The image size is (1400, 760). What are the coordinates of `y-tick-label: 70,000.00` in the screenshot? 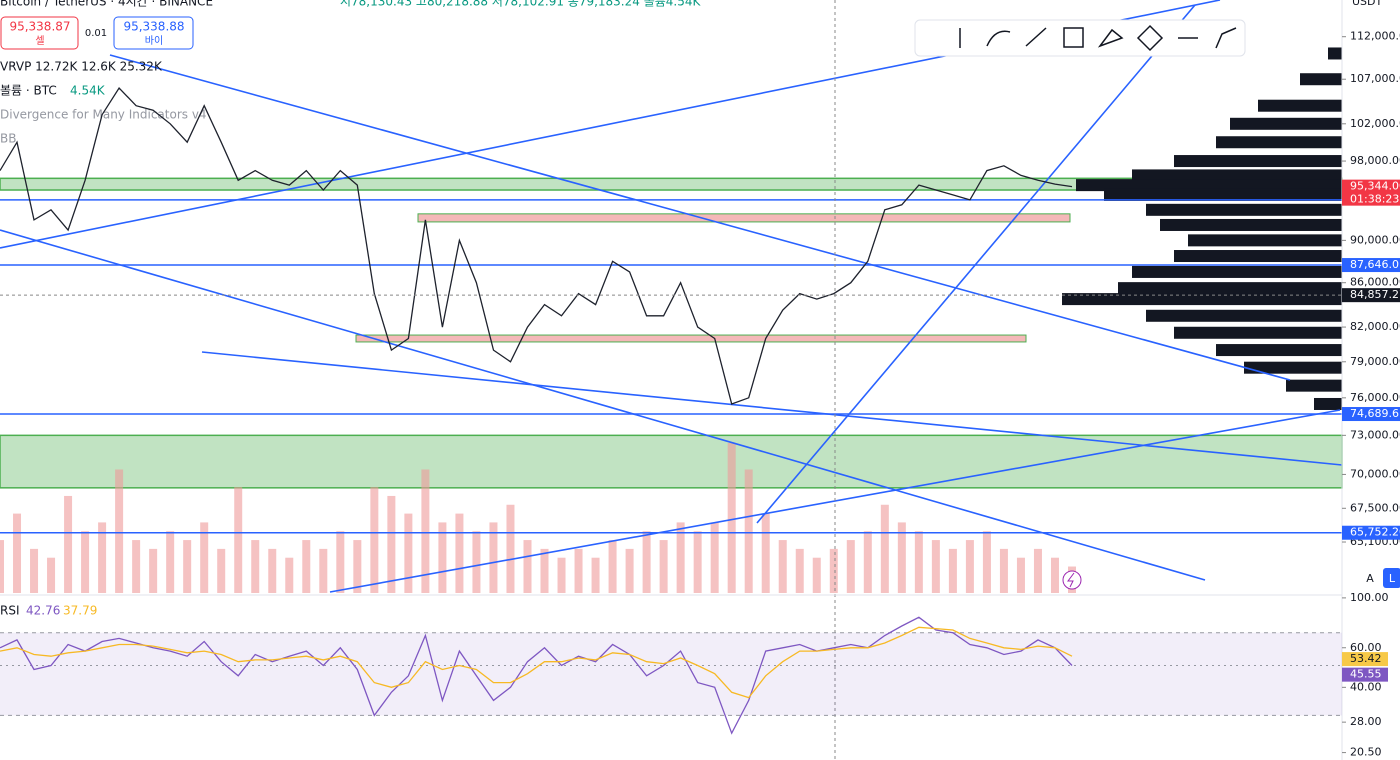 It's located at (1375, 473).